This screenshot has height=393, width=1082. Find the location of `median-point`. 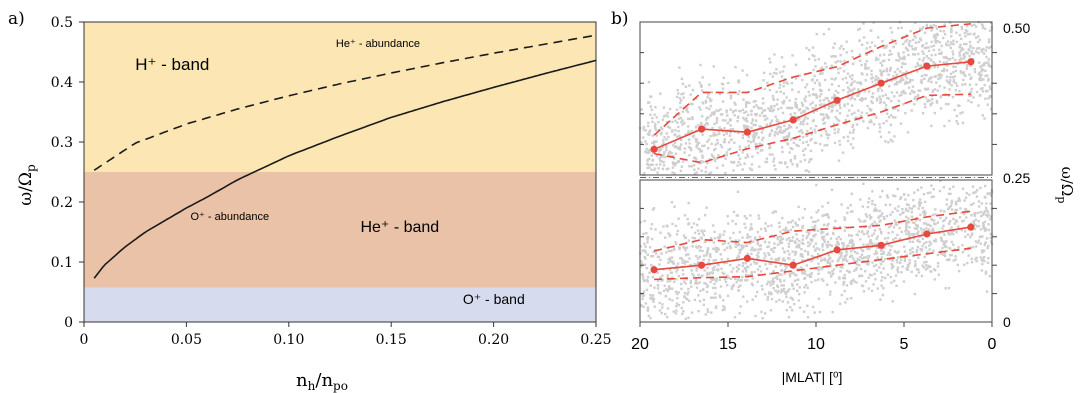

median-point is located at coordinates (793, 265).